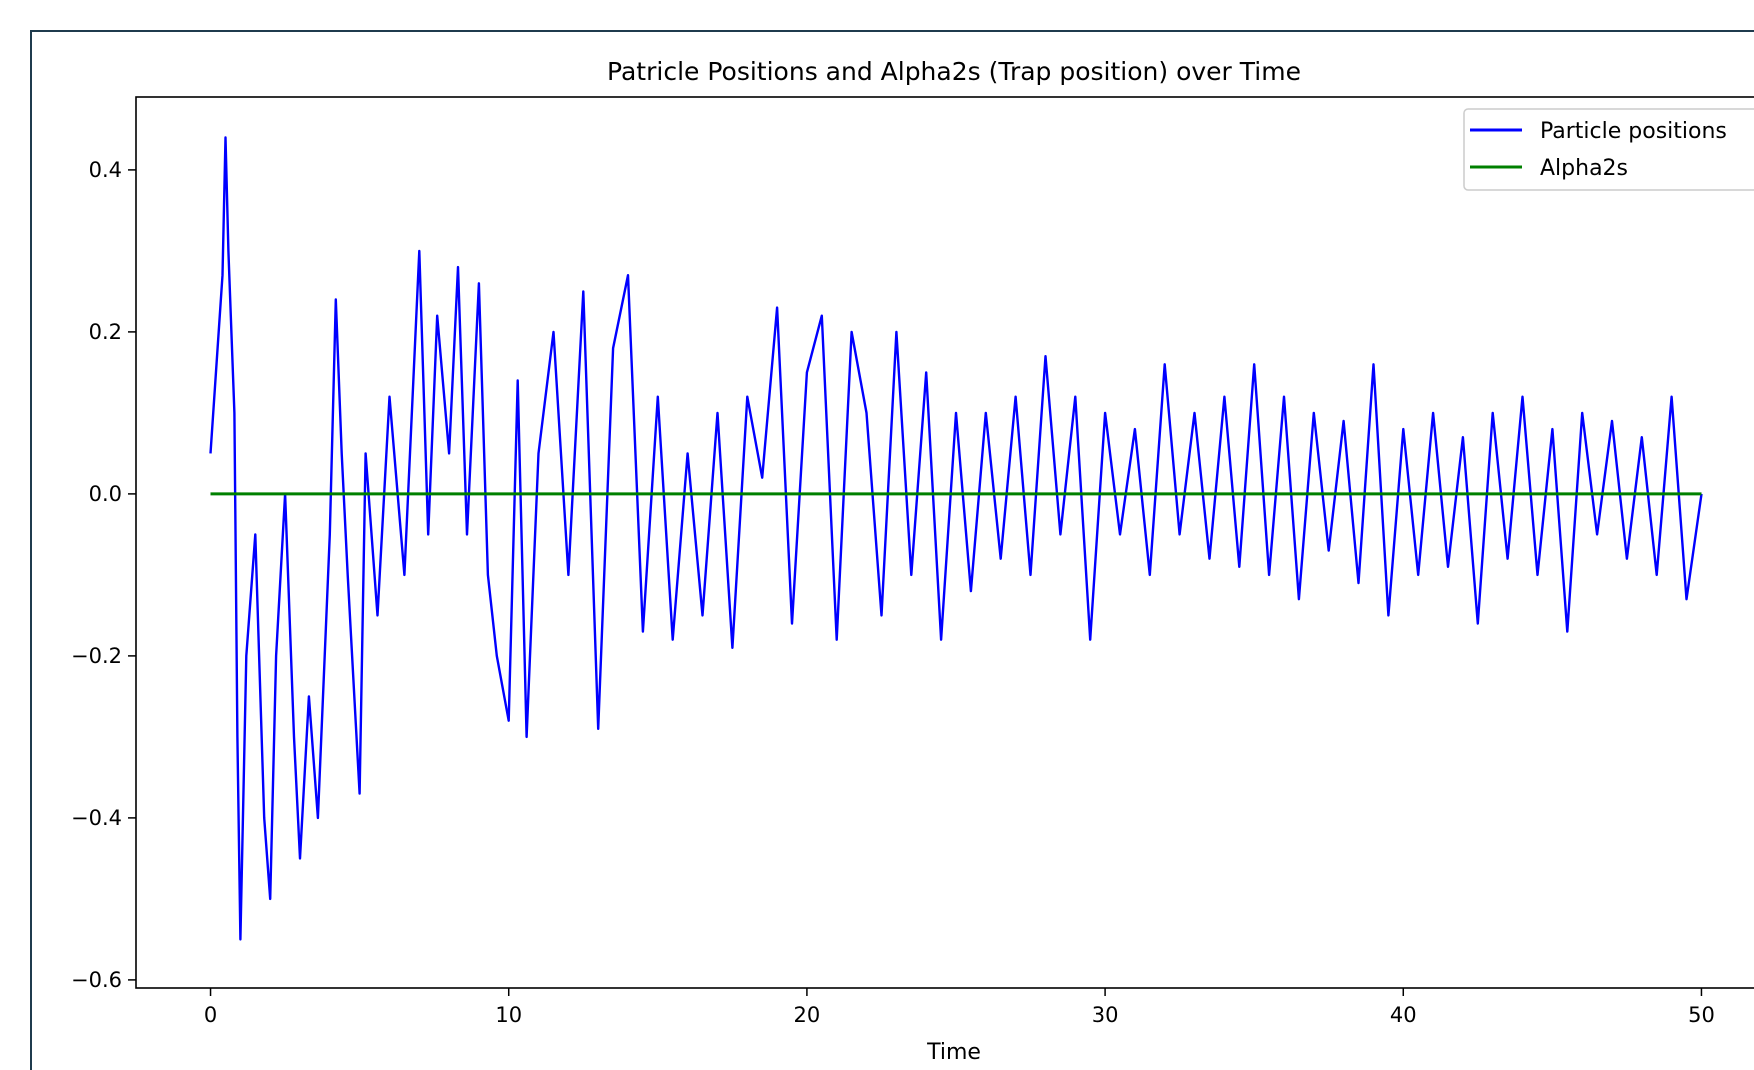 The image size is (1754, 1070). Describe the element at coordinates (105, 170) in the screenshot. I see `y-tick-label: 0.4` at that location.